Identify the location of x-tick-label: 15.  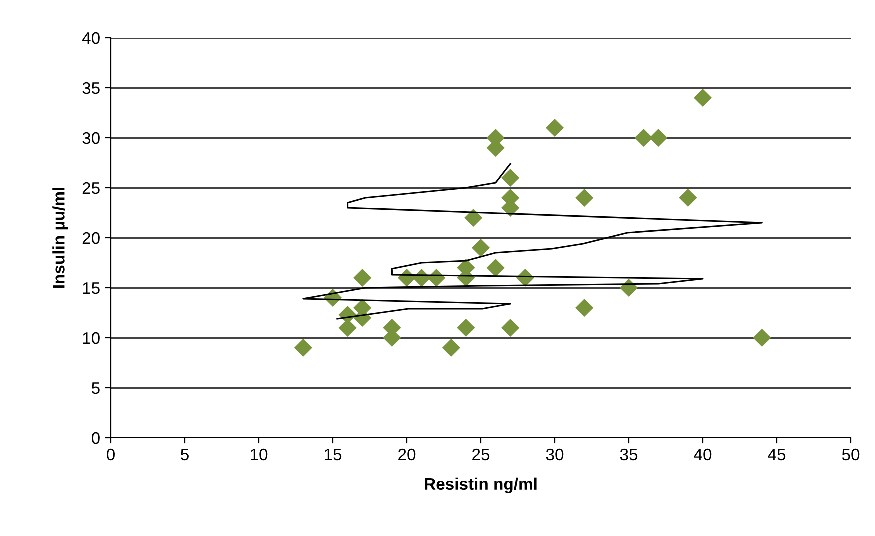
(333, 455).